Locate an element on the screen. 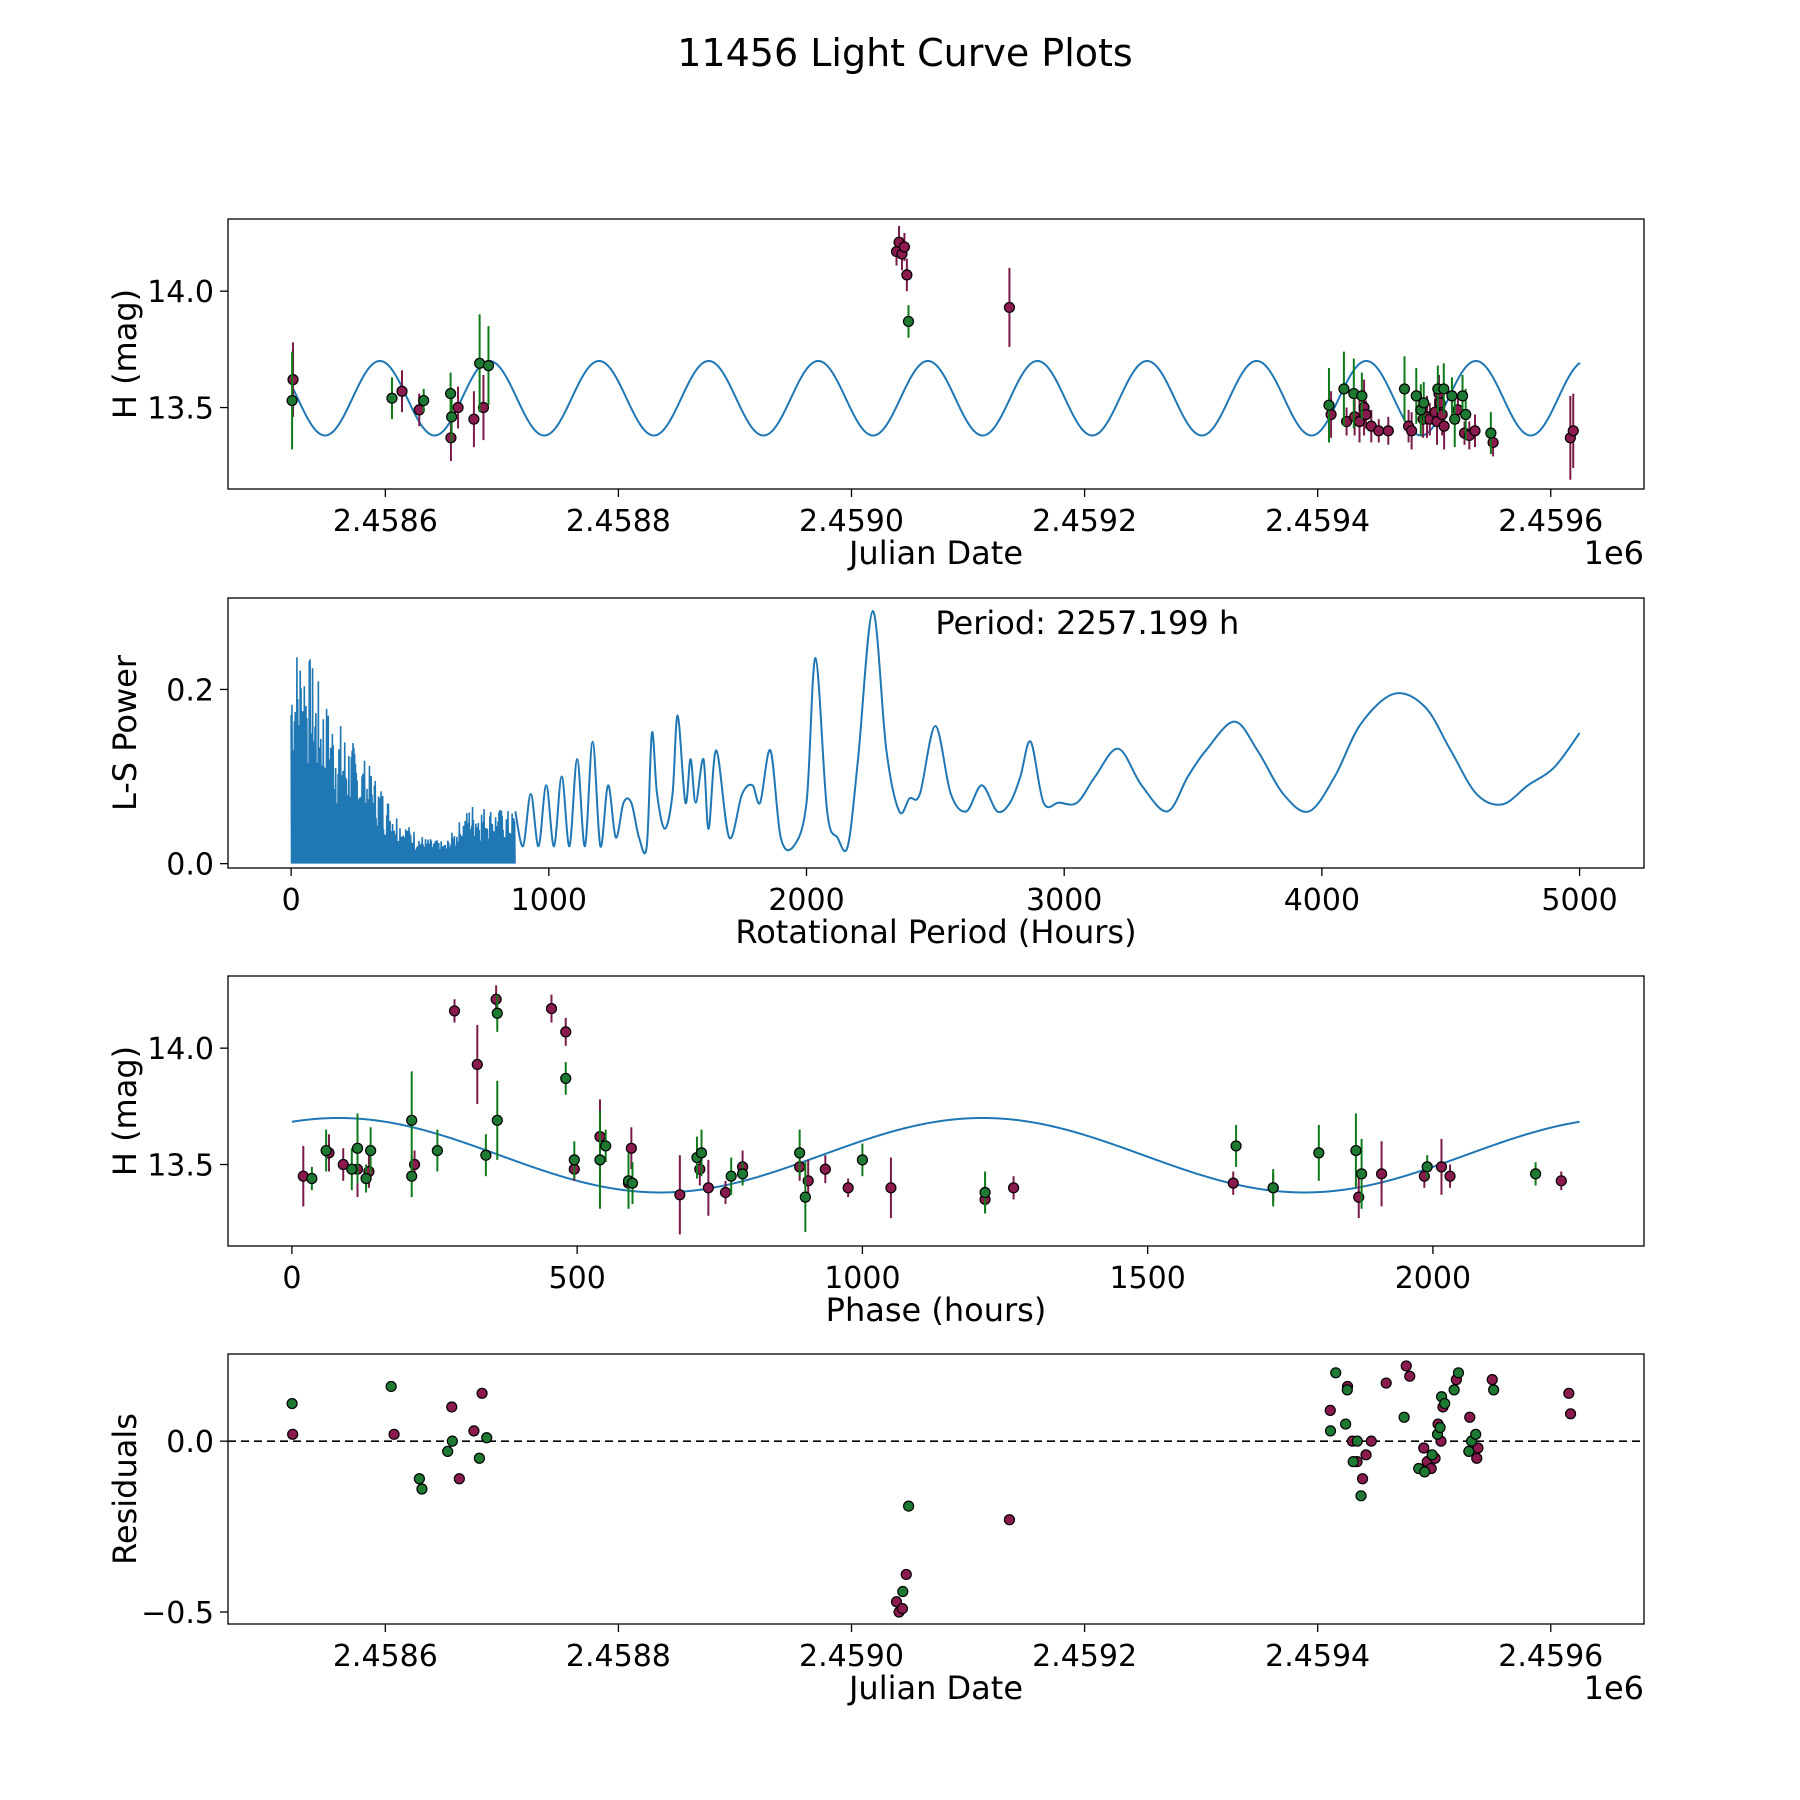  plot-area is located at coordinates (935, 1110).